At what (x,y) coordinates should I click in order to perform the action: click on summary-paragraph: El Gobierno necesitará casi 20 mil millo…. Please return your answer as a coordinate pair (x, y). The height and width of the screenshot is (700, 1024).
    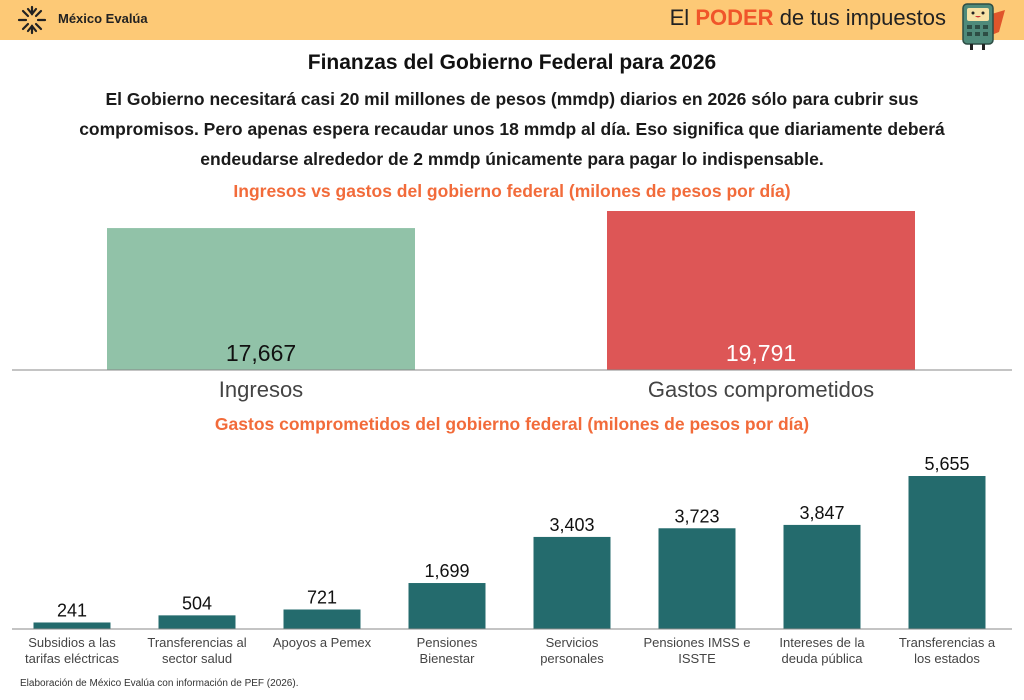
    Looking at the image, I should click on (512, 129).